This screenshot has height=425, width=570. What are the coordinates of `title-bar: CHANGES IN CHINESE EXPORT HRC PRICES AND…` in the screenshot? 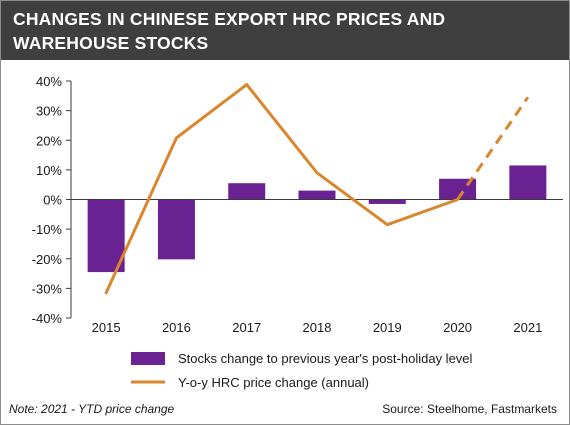 It's located at (285, 30).